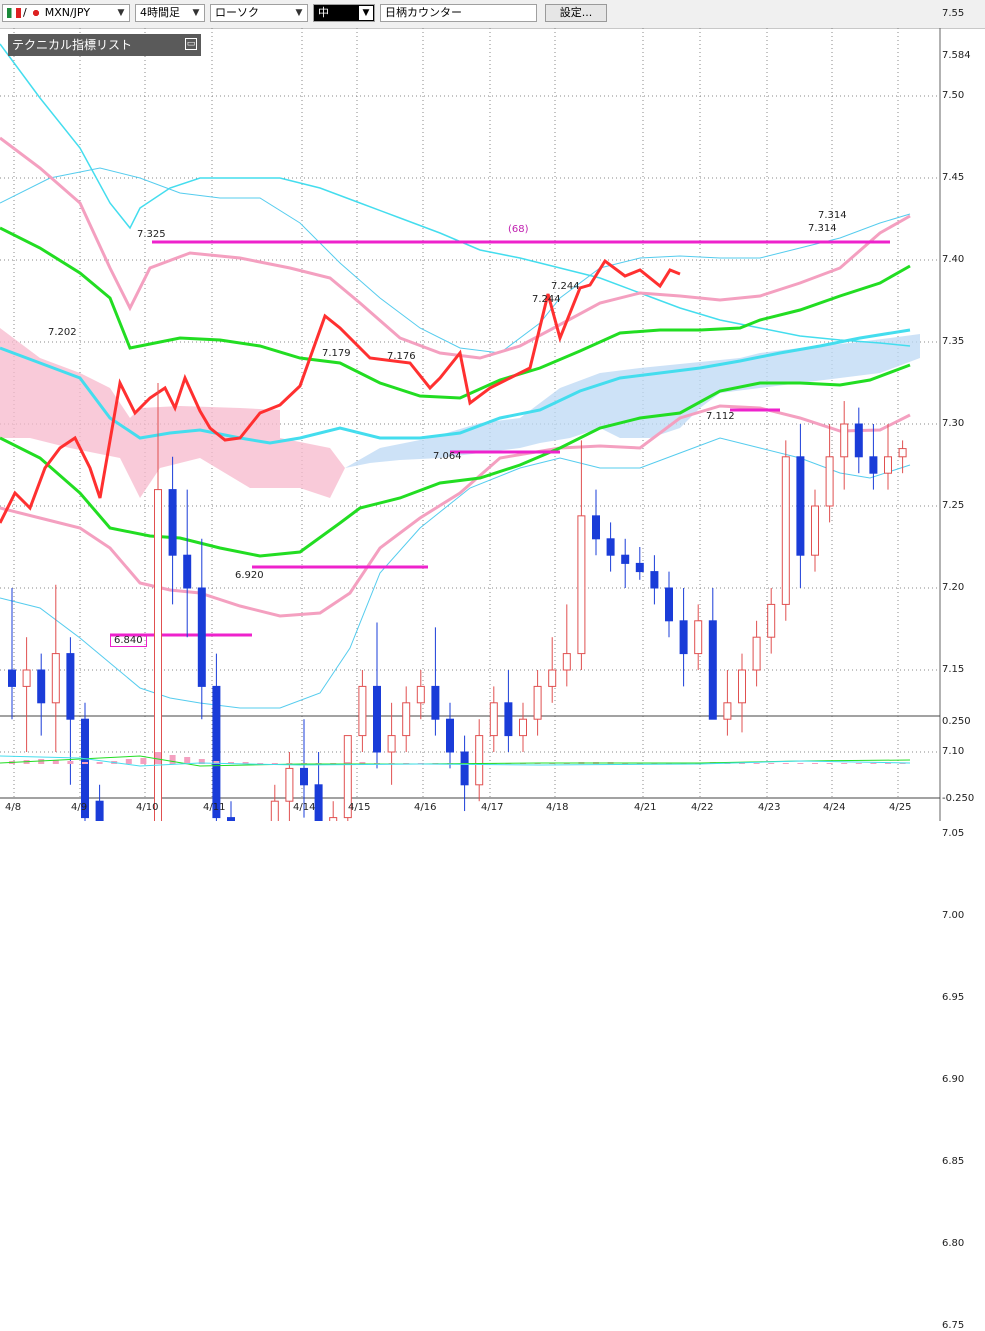 The height and width of the screenshot is (1331, 985). Describe the element at coordinates (191, 44) in the screenshot. I see `restore-icon: ▭` at that location.